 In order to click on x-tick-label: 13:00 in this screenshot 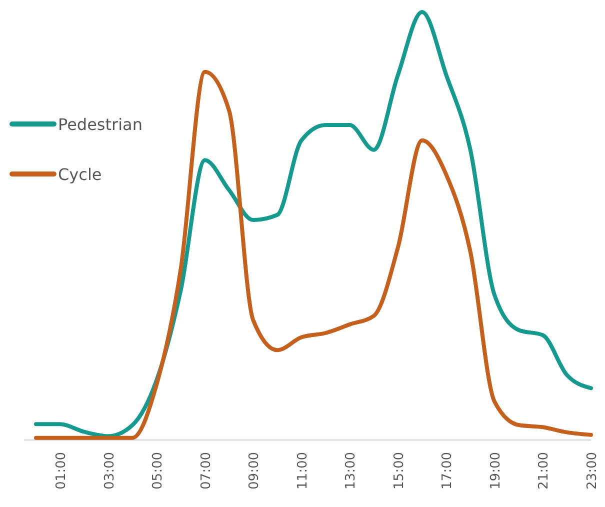, I will do `click(351, 471)`.